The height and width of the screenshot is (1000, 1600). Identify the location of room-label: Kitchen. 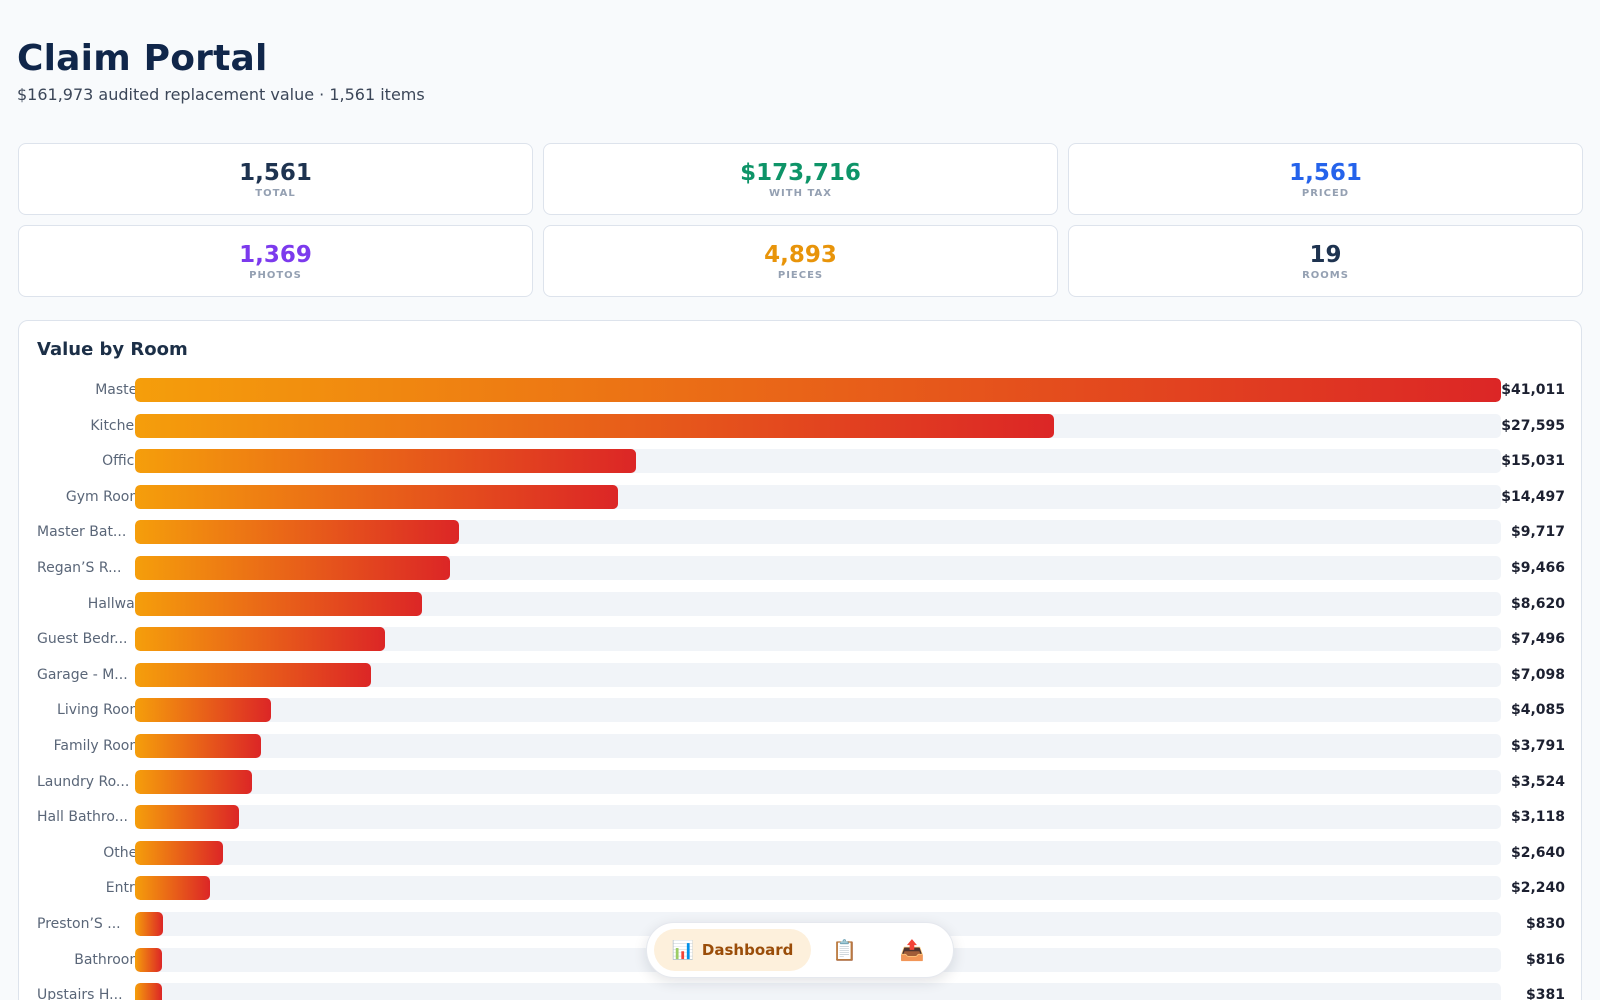
(116, 425).